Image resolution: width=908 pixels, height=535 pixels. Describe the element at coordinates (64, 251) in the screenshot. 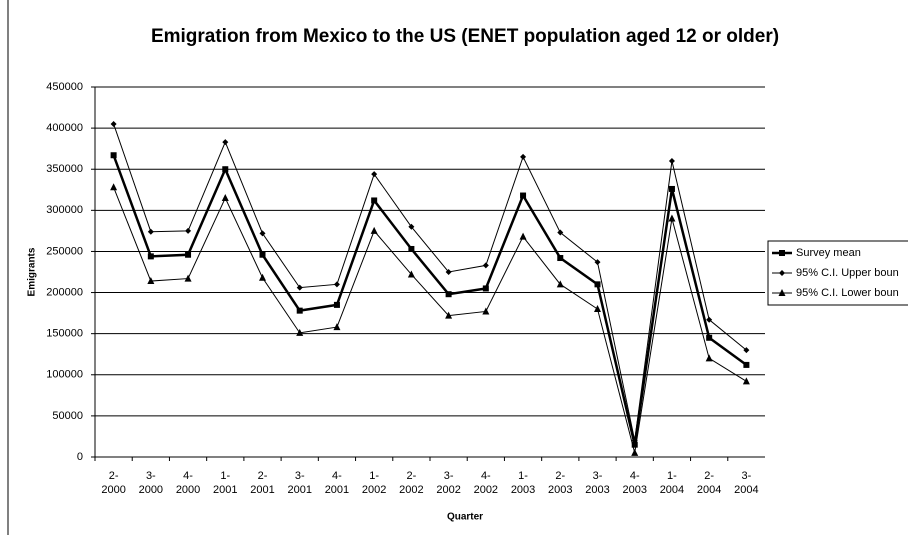

I see `y-tick-label: 250000` at that location.